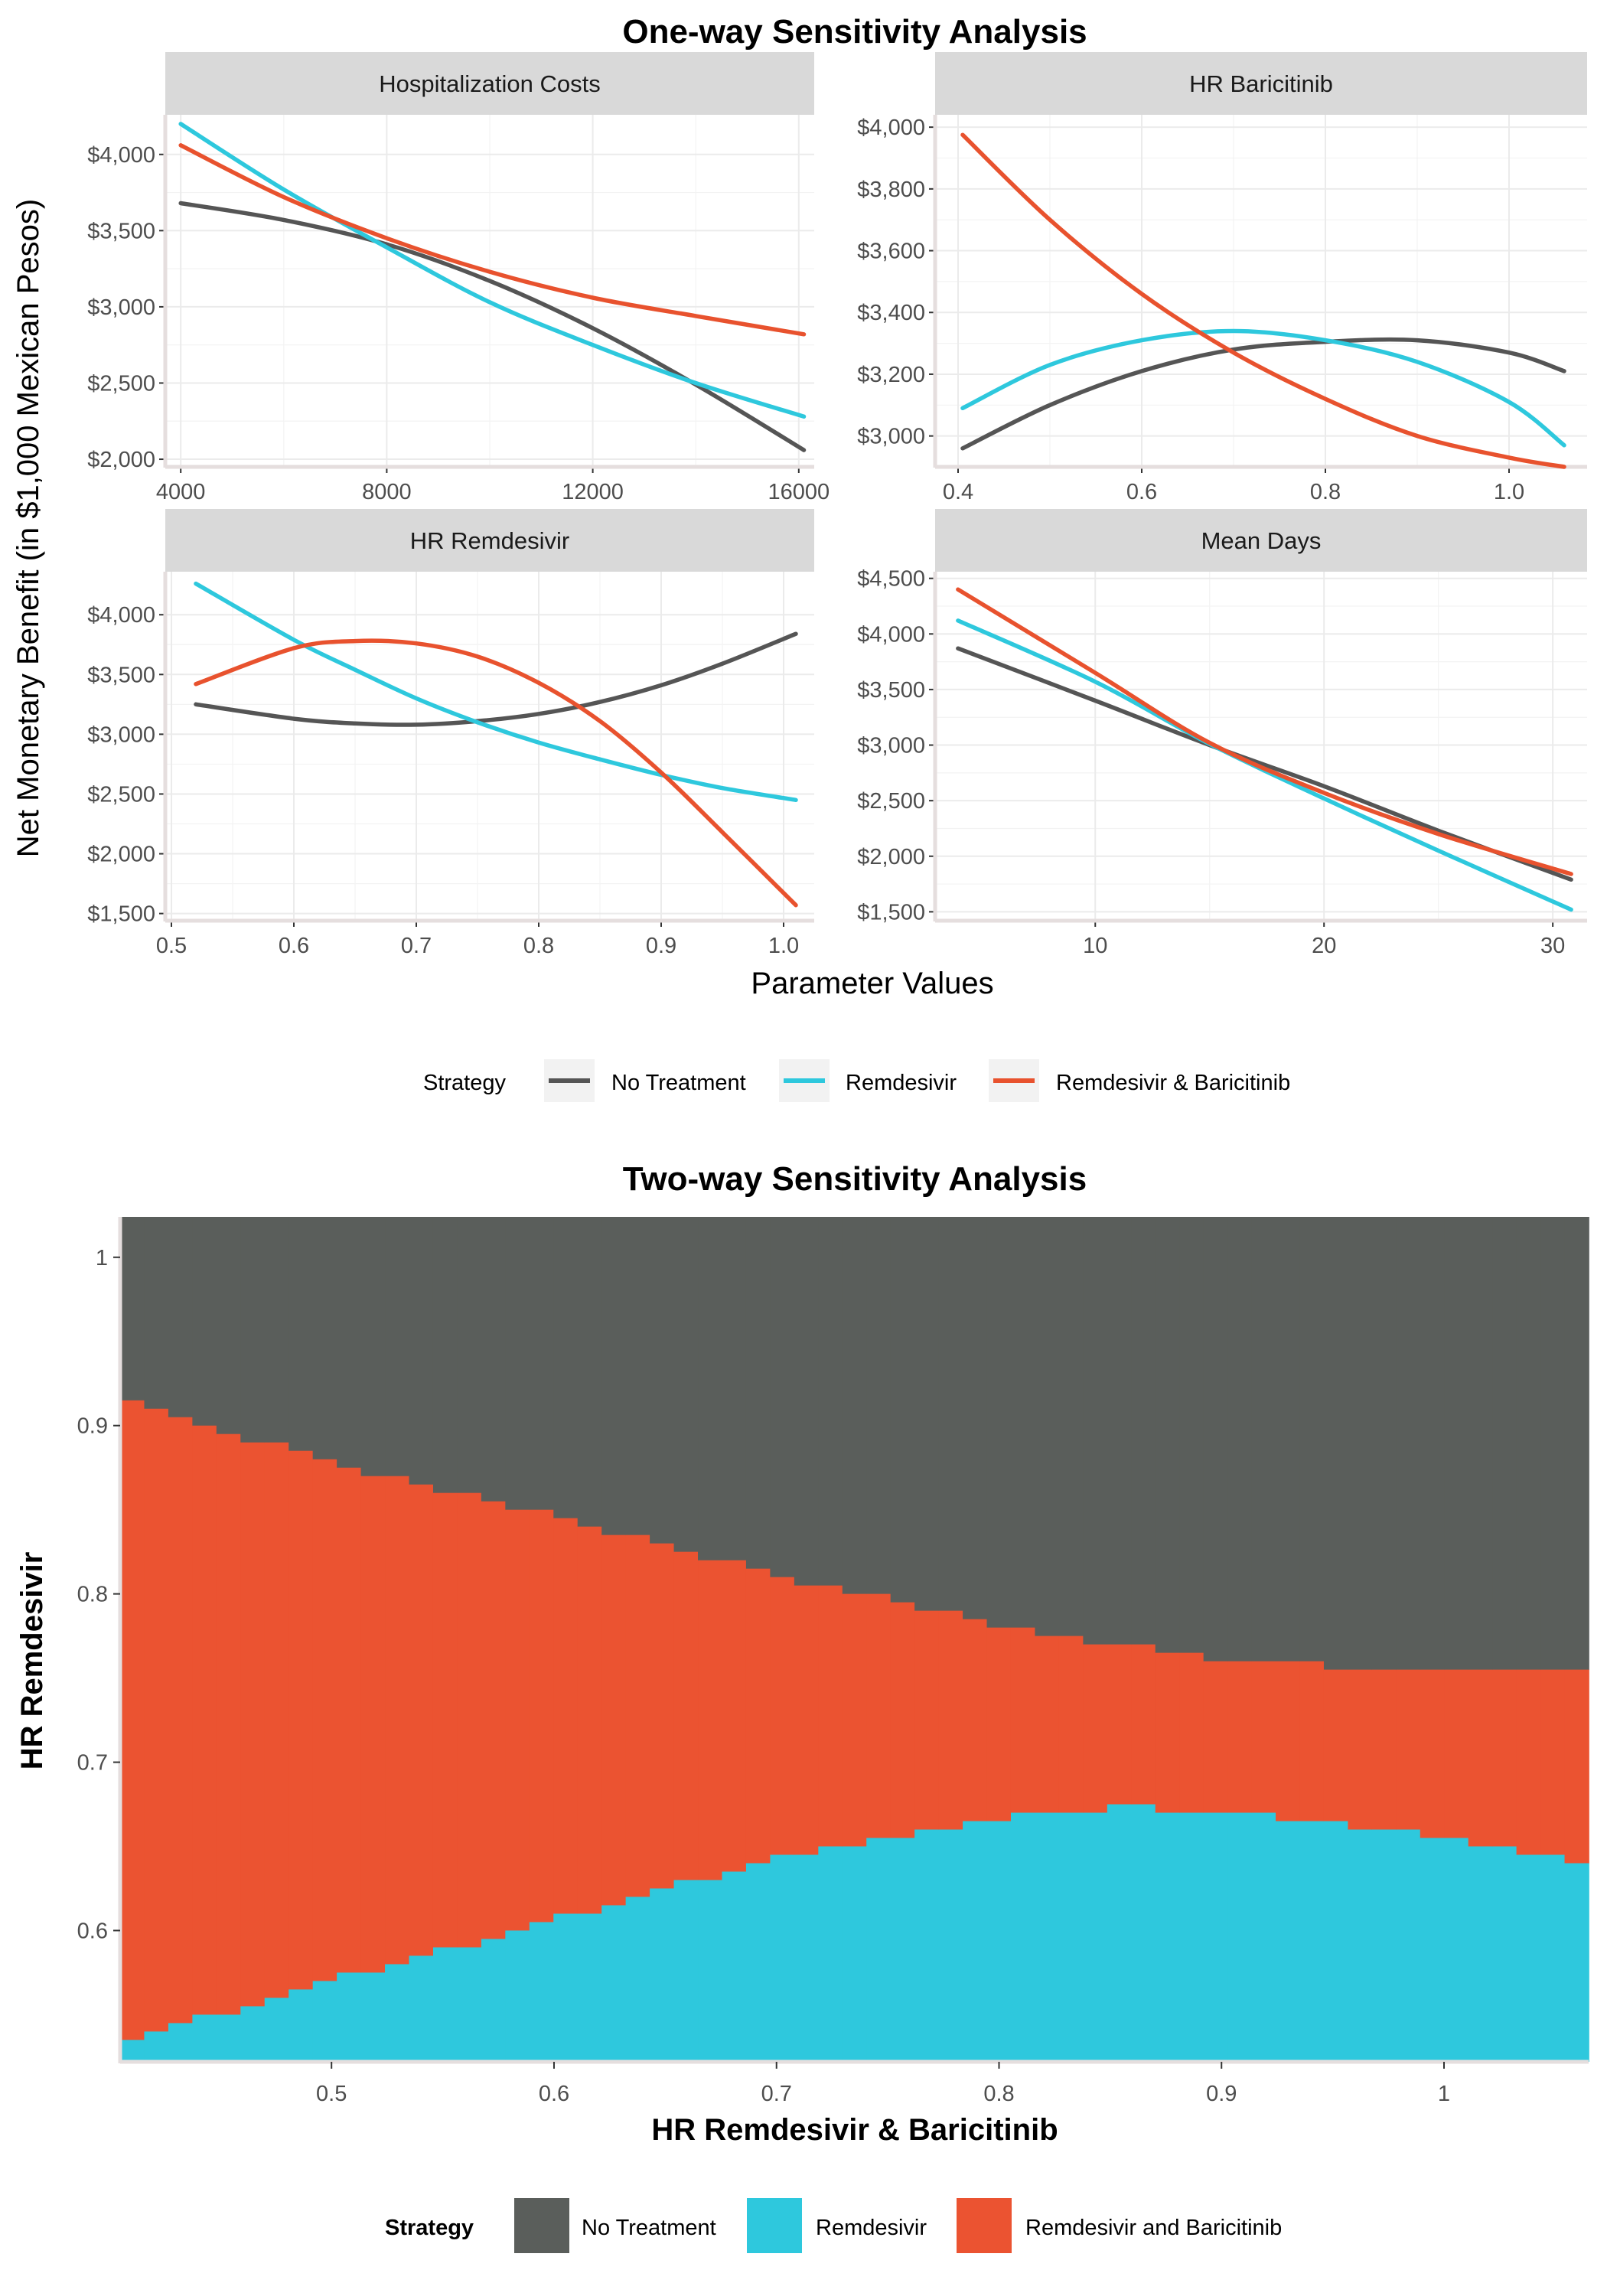 The width and height of the screenshot is (1607, 2296). What do you see at coordinates (32, 1661) in the screenshot?
I see `two-way-y-axis-title: HR Remdesivir` at bounding box center [32, 1661].